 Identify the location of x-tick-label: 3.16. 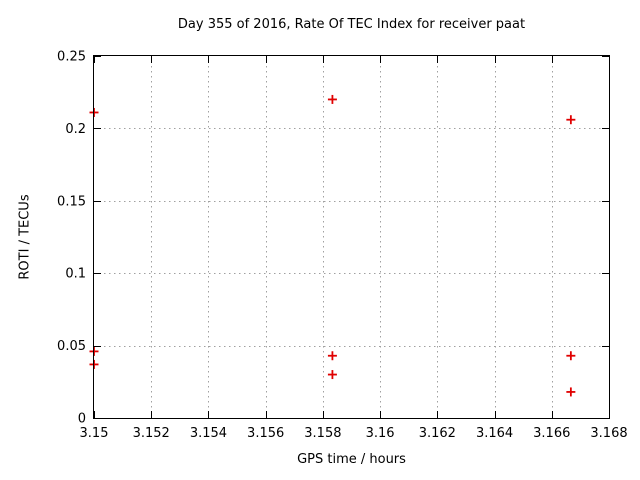
(380, 433).